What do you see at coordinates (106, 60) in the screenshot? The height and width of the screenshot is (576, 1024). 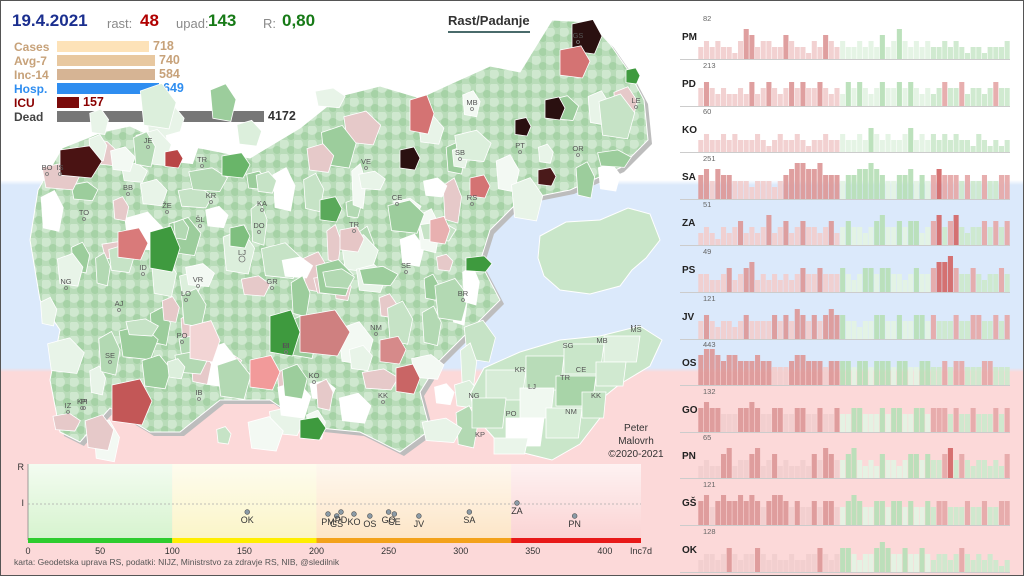 I see `stat-bar` at bounding box center [106, 60].